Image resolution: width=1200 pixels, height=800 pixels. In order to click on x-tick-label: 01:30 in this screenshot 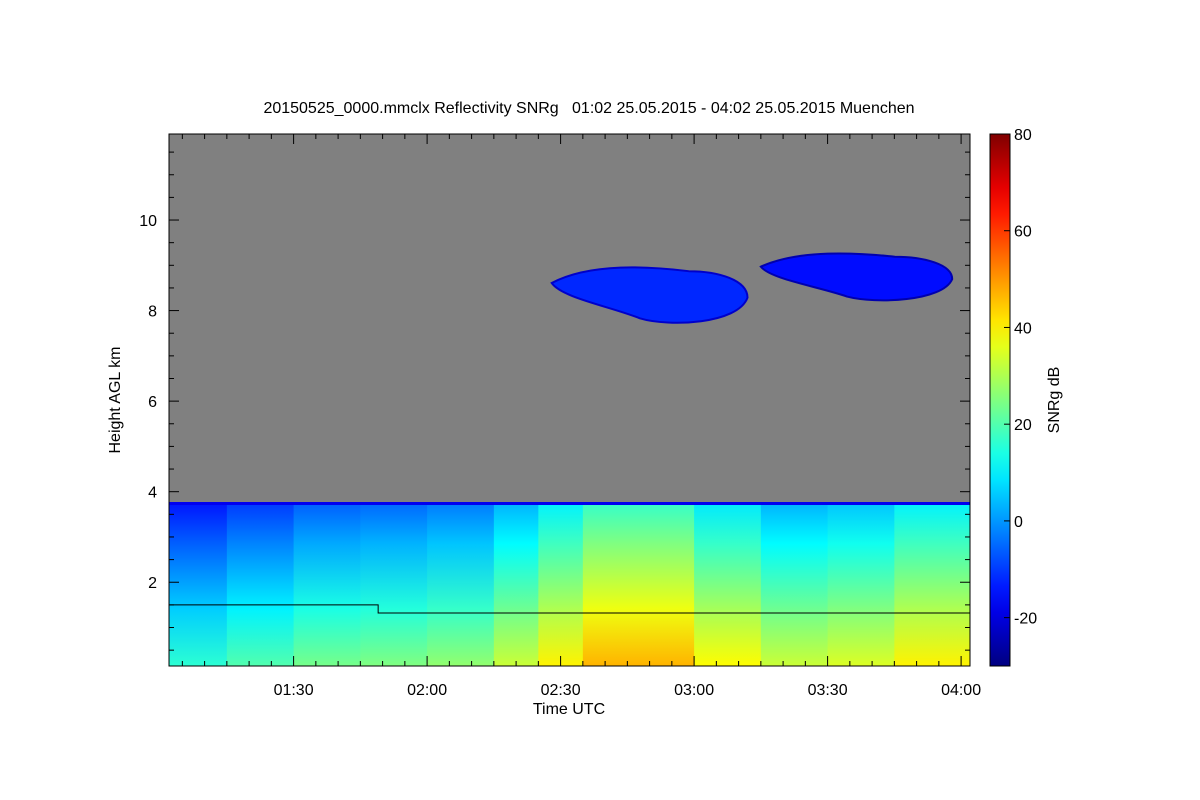, I will do `click(294, 690)`.